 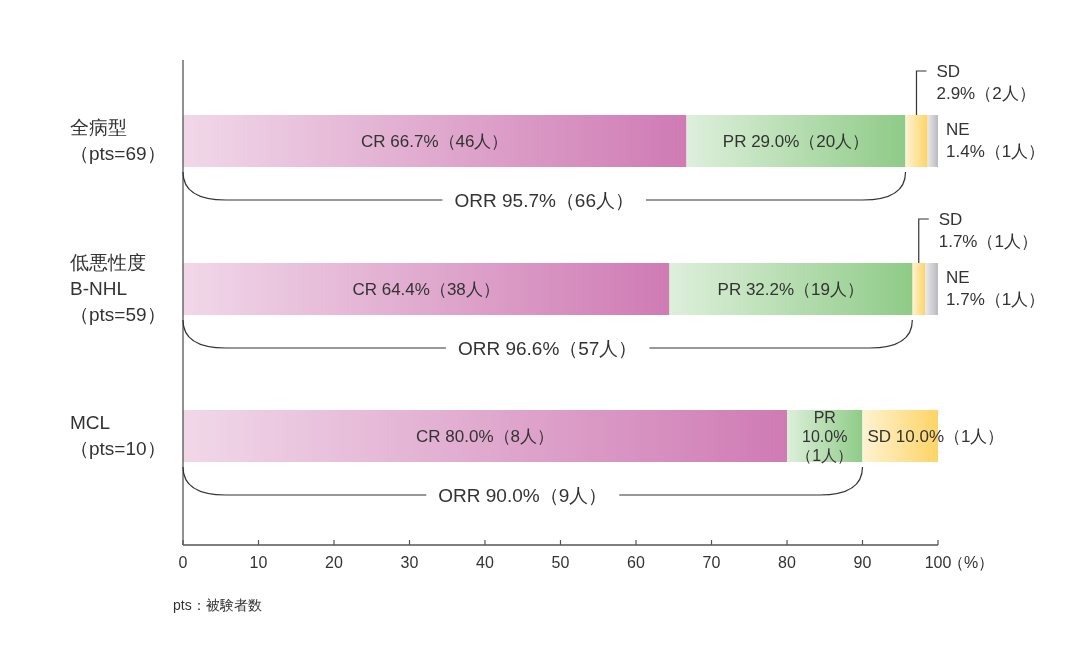 I want to click on annotation: ORR 96.6%（57人）, so click(x=547, y=348).